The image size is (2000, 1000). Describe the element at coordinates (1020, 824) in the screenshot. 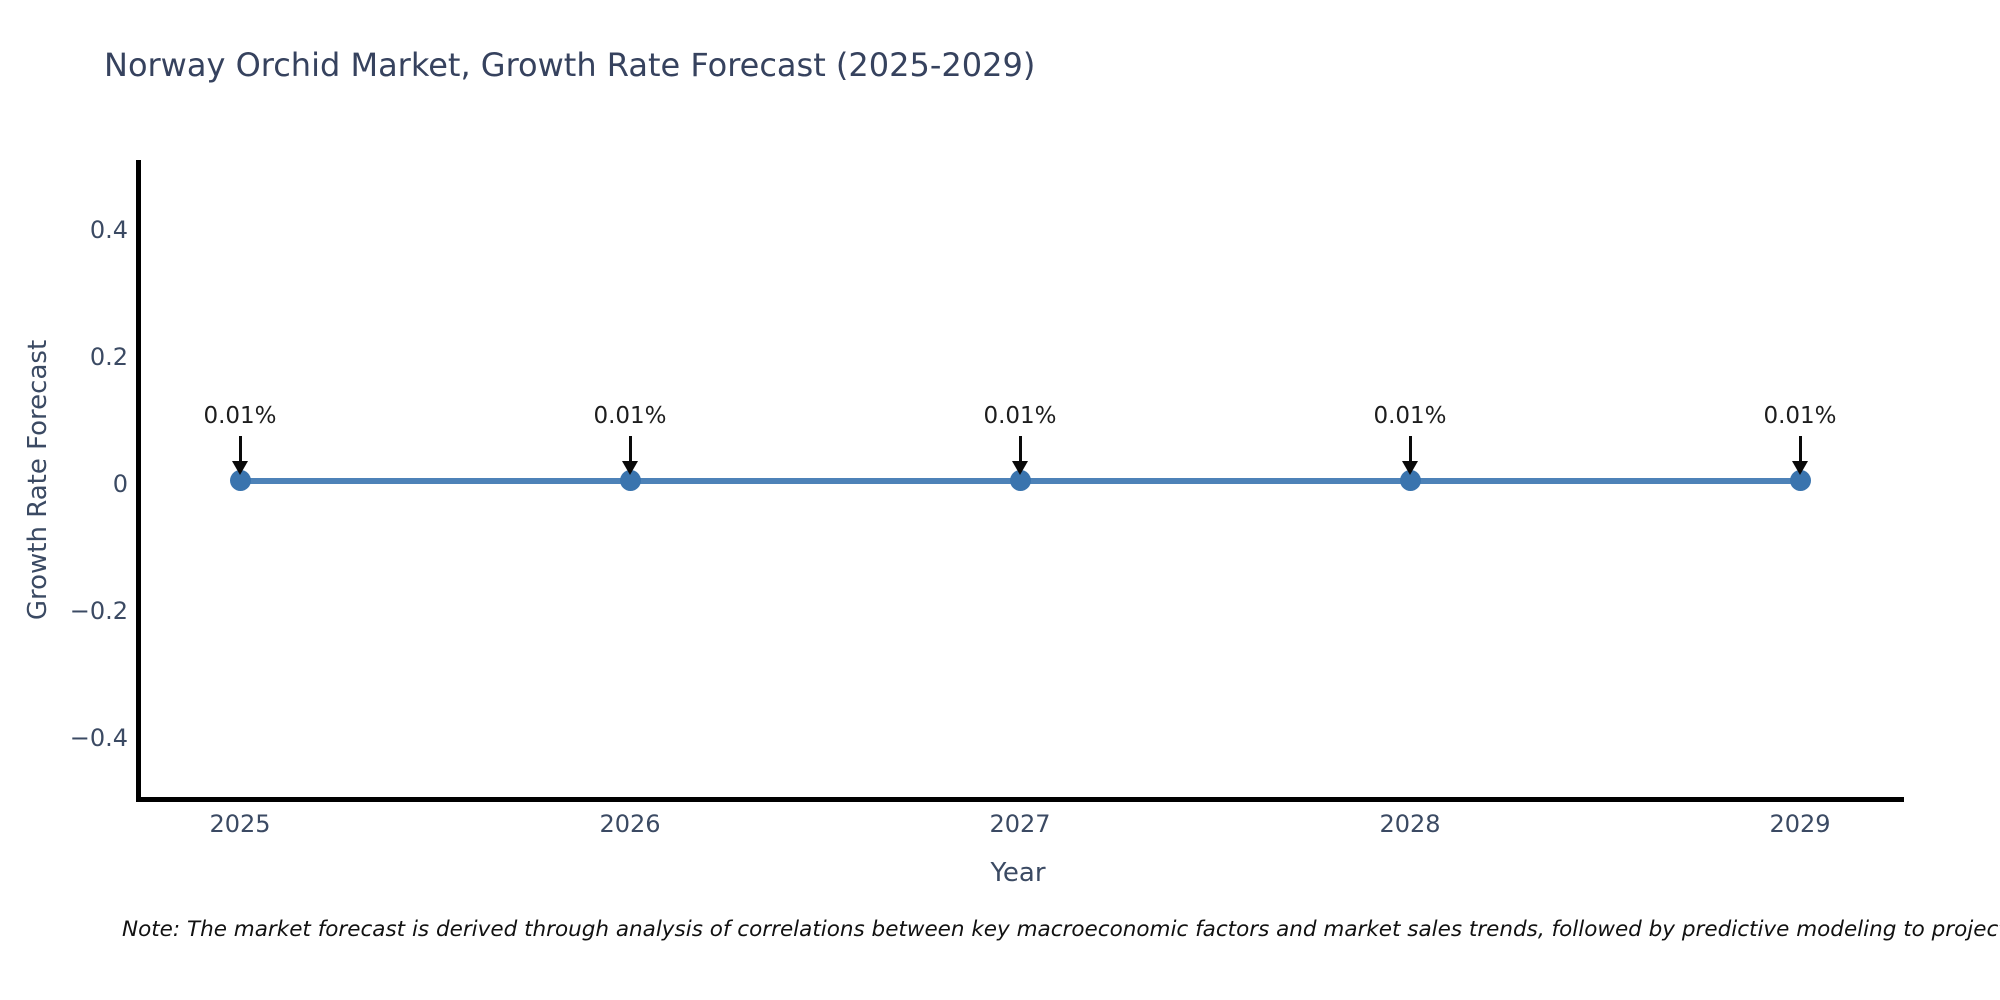

I see `x-tick-label: 2027` at that location.